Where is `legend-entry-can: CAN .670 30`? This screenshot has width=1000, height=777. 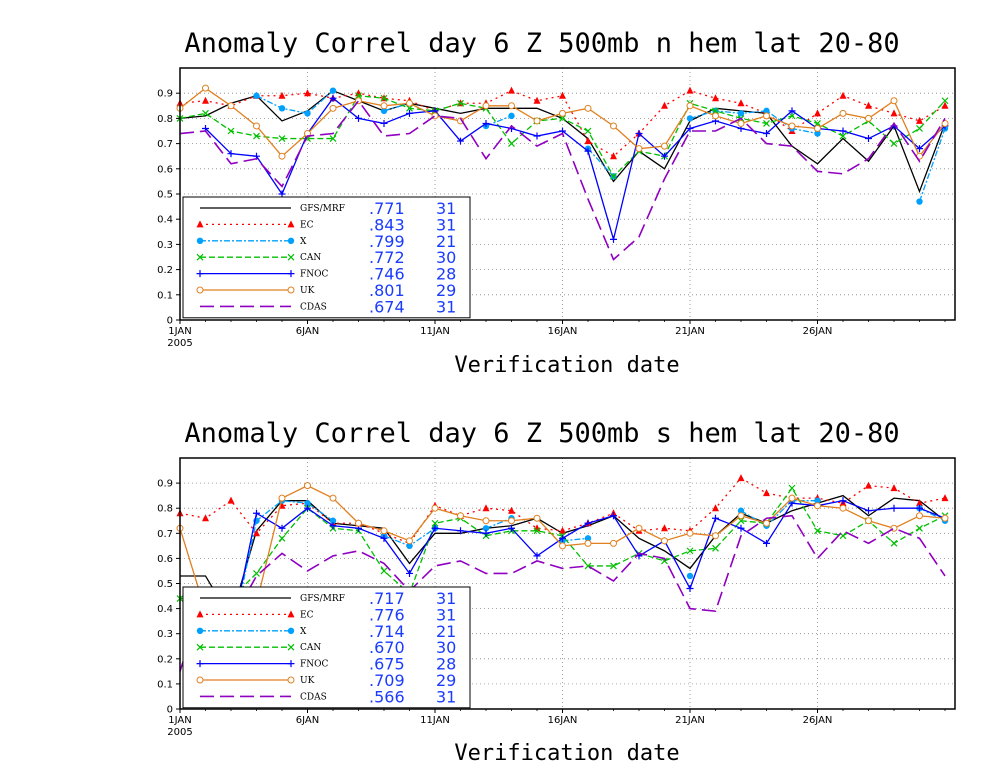 legend-entry-can: CAN .670 30 is located at coordinates (326, 647).